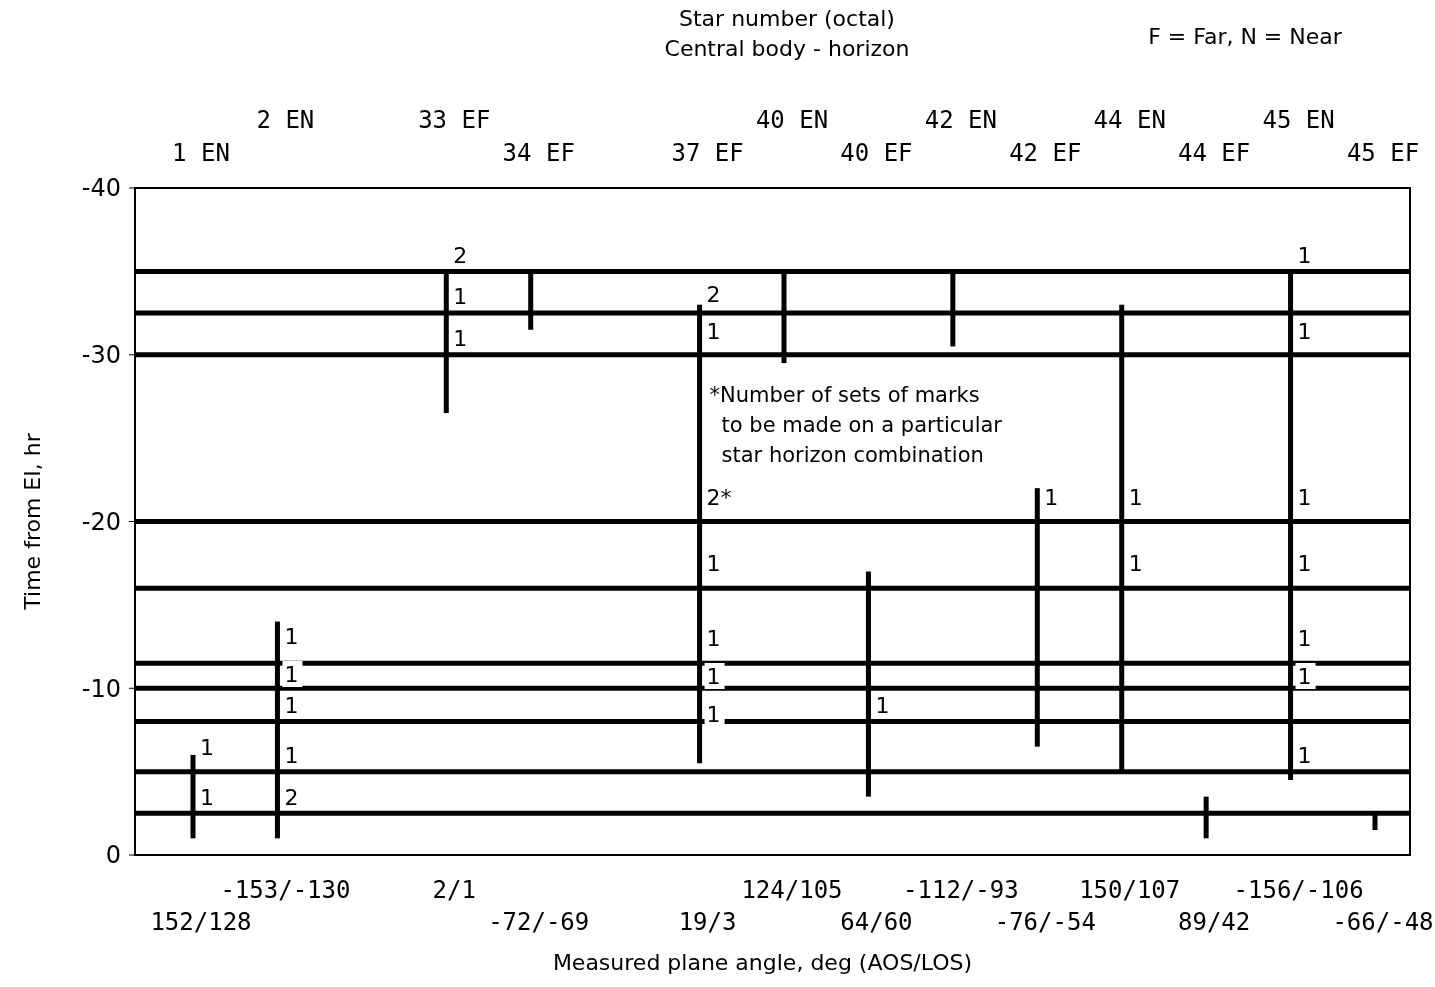  Describe the element at coordinates (1130, 890) in the screenshot. I see `x-tick-label: 150/107` at that location.